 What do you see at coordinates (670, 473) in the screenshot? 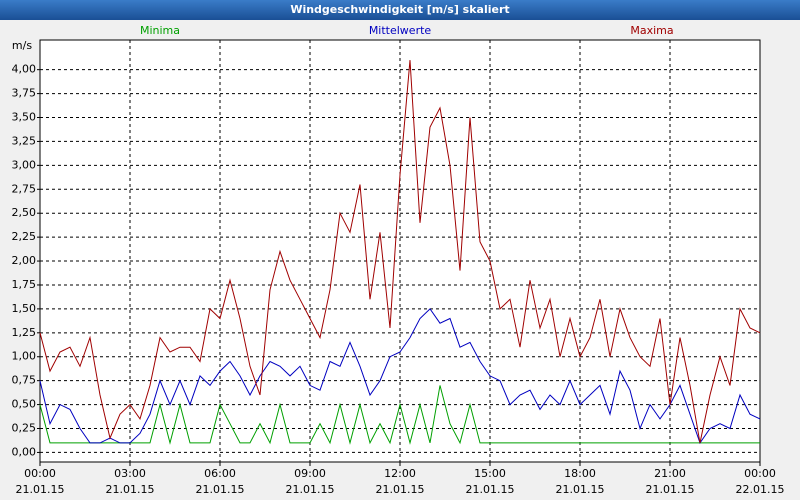
I see `x-tick-label: 21:00` at bounding box center [670, 473].